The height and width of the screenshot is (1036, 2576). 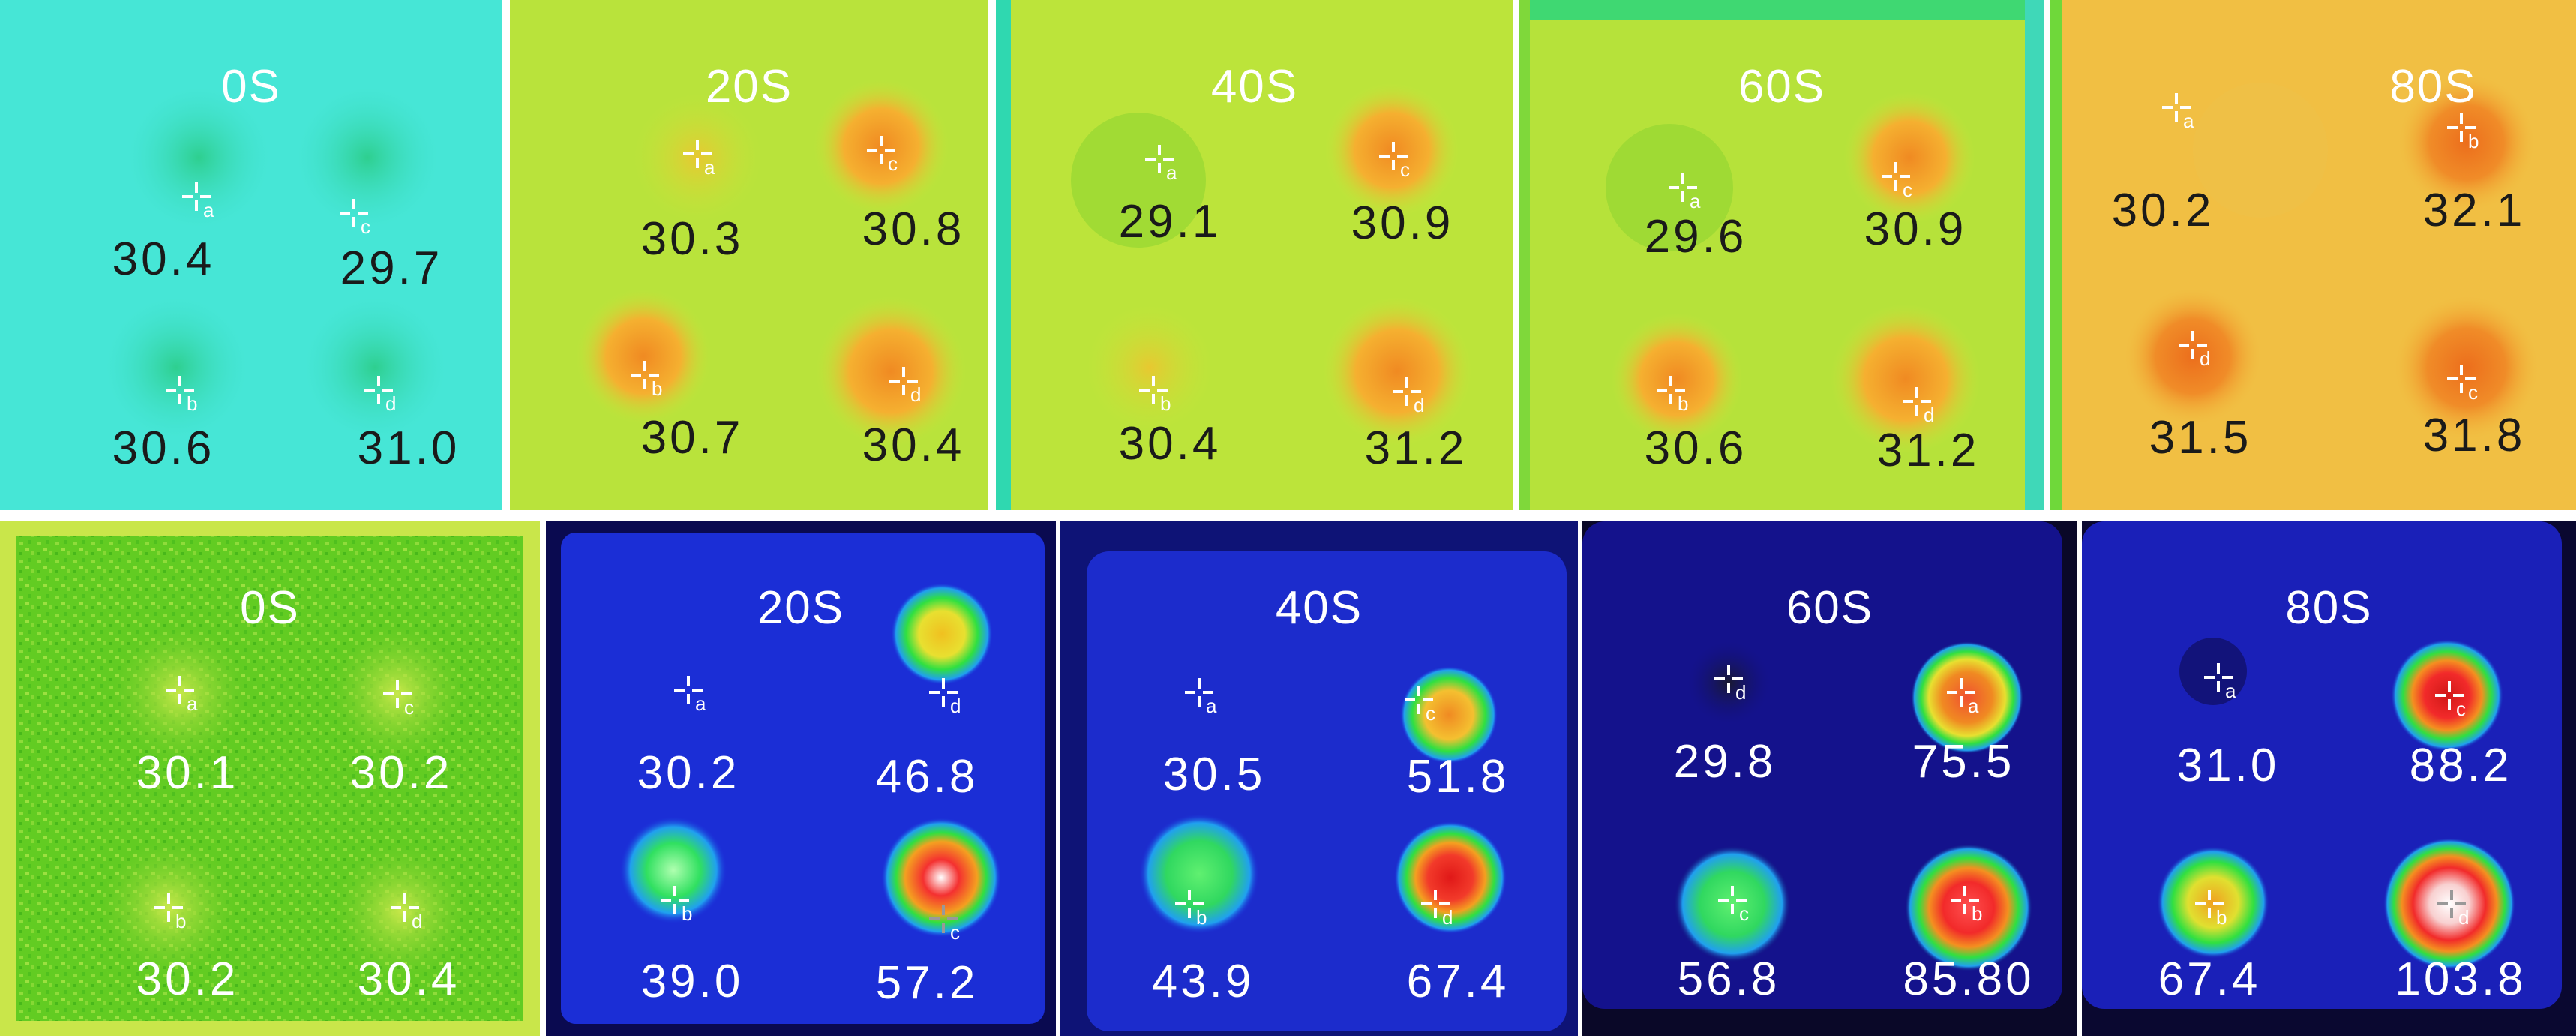 What do you see at coordinates (1214, 775) in the screenshot?
I see `temperature-value: 30.5` at bounding box center [1214, 775].